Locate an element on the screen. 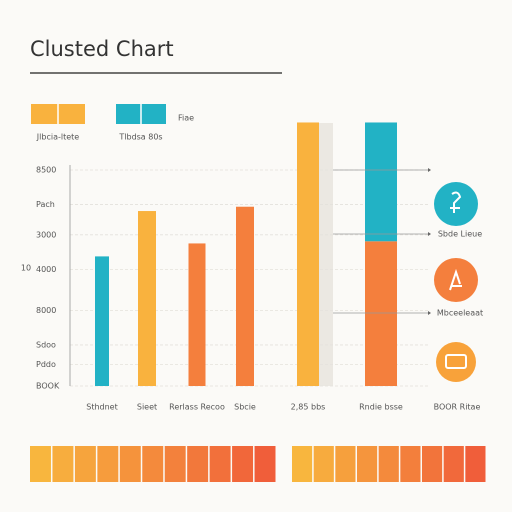 The height and width of the screenshot is (512, 512). annotation: Mbceeleaat is located at coordinates (460, 313).